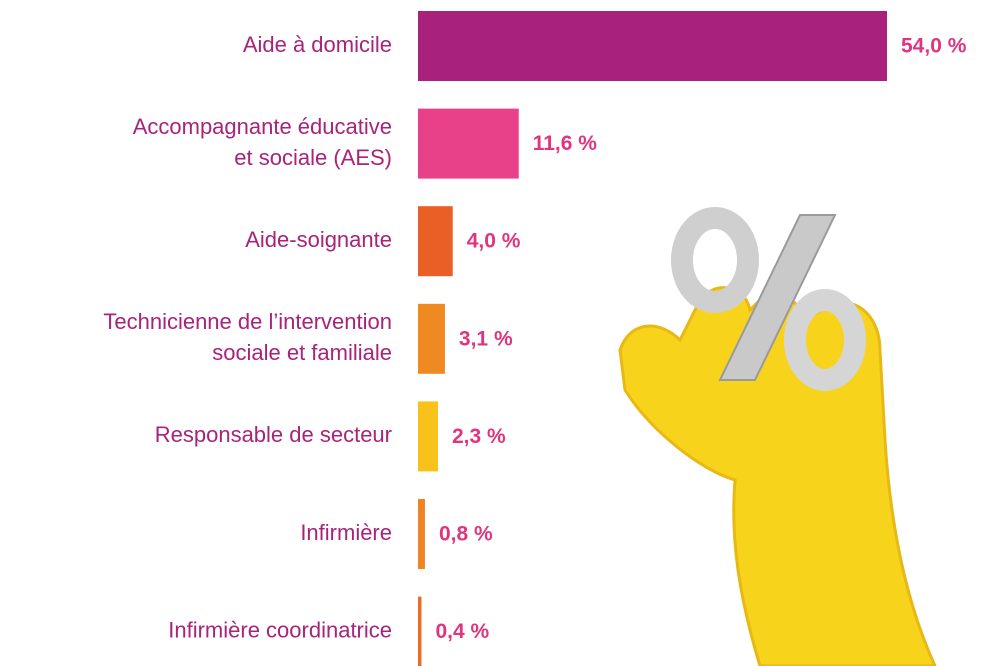  Describe the element at coordinates (317, 44) in the screenshot. I see `category-label: Aide à domicile` at that location.